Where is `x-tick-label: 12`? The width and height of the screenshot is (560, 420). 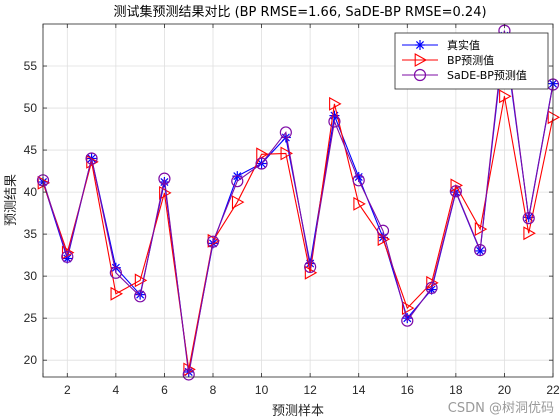
x-tick-label: 12 is located at coordinates (310, 390).